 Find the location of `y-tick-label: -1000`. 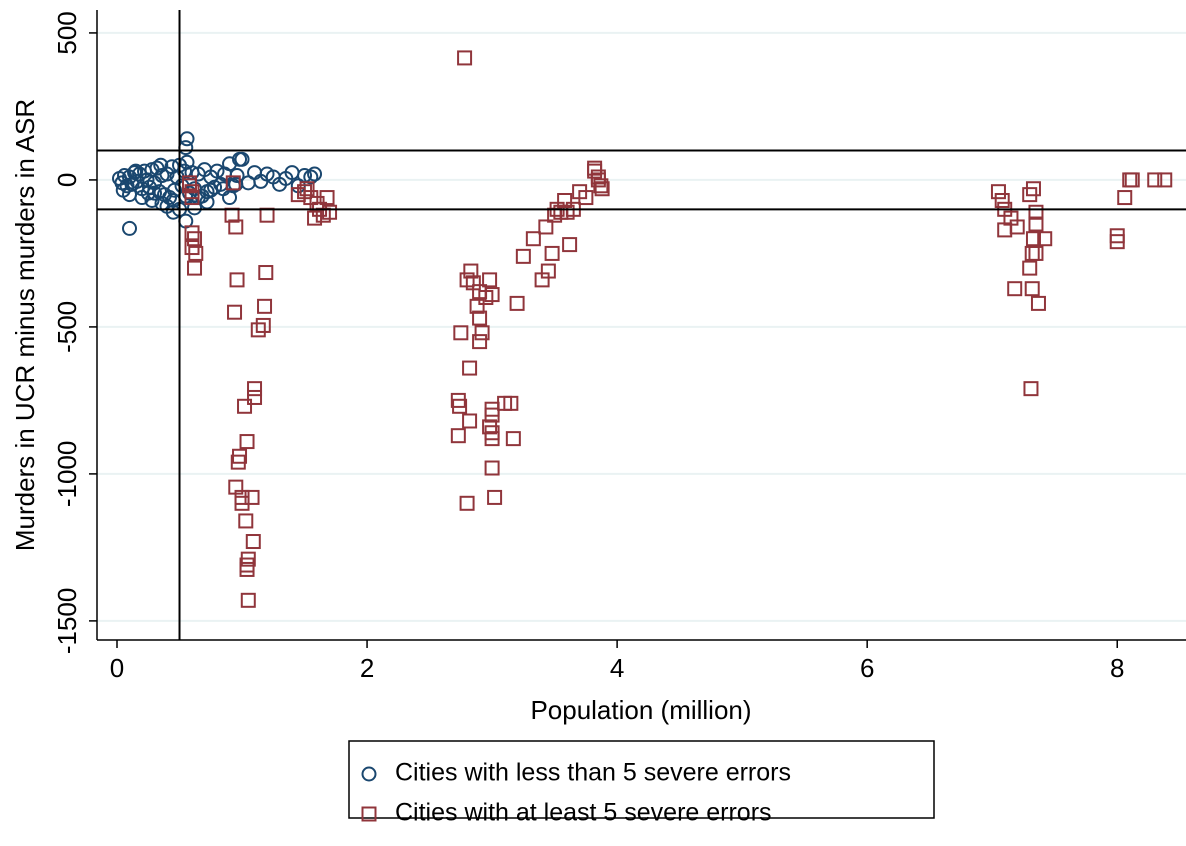

y-tick-label: -1000 is located at coordinates (67, 474).